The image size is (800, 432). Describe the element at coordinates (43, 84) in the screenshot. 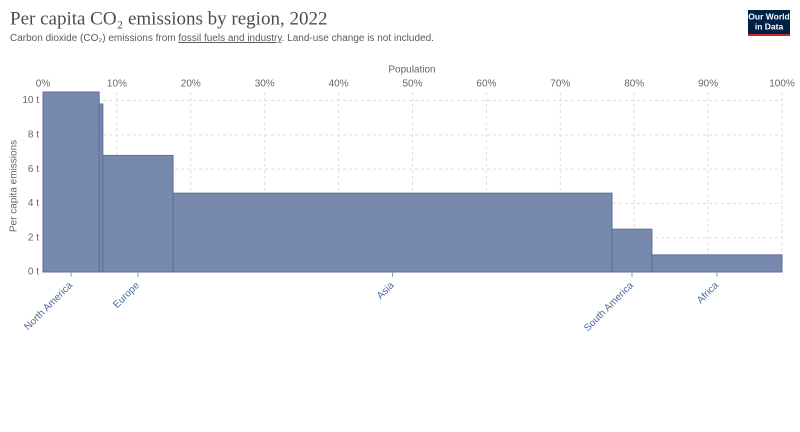

I see `x-tick-label: 0%` at that location.